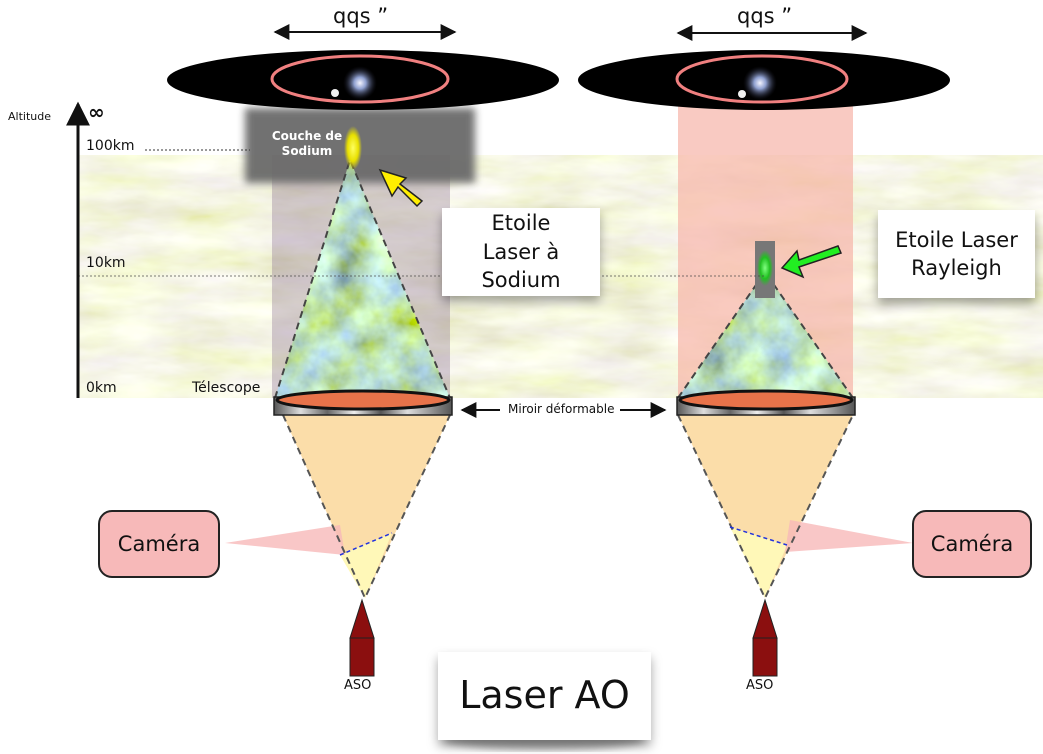 This screenshot has width=1043, height=754. Describe the element at coordinates (765, 334) in the screenshot. I see `cone-edge-right` at that location.